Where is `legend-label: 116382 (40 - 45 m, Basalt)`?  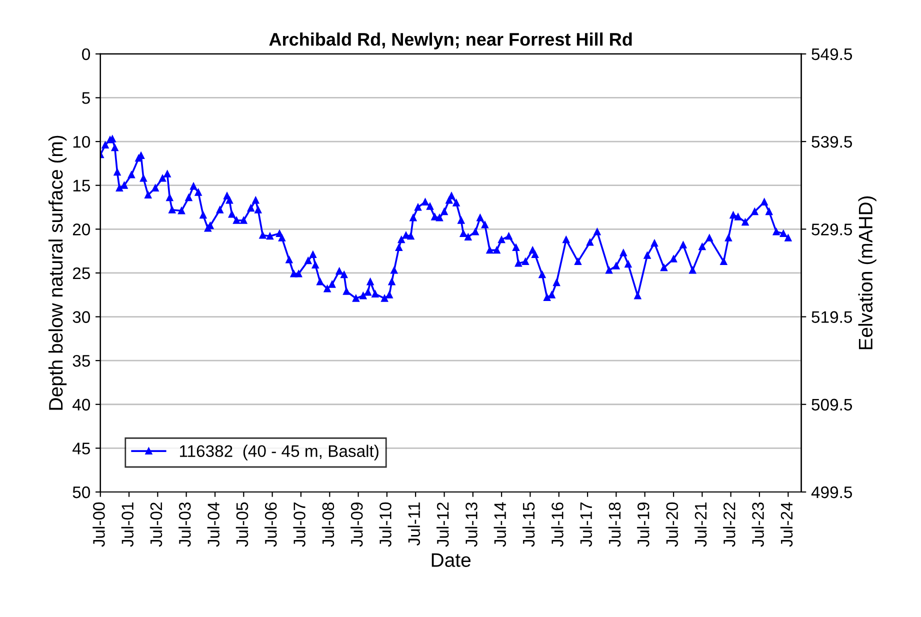
legend-label: 116382 (40 - 45 m, Basalt) is located at coordinates (279, 452).